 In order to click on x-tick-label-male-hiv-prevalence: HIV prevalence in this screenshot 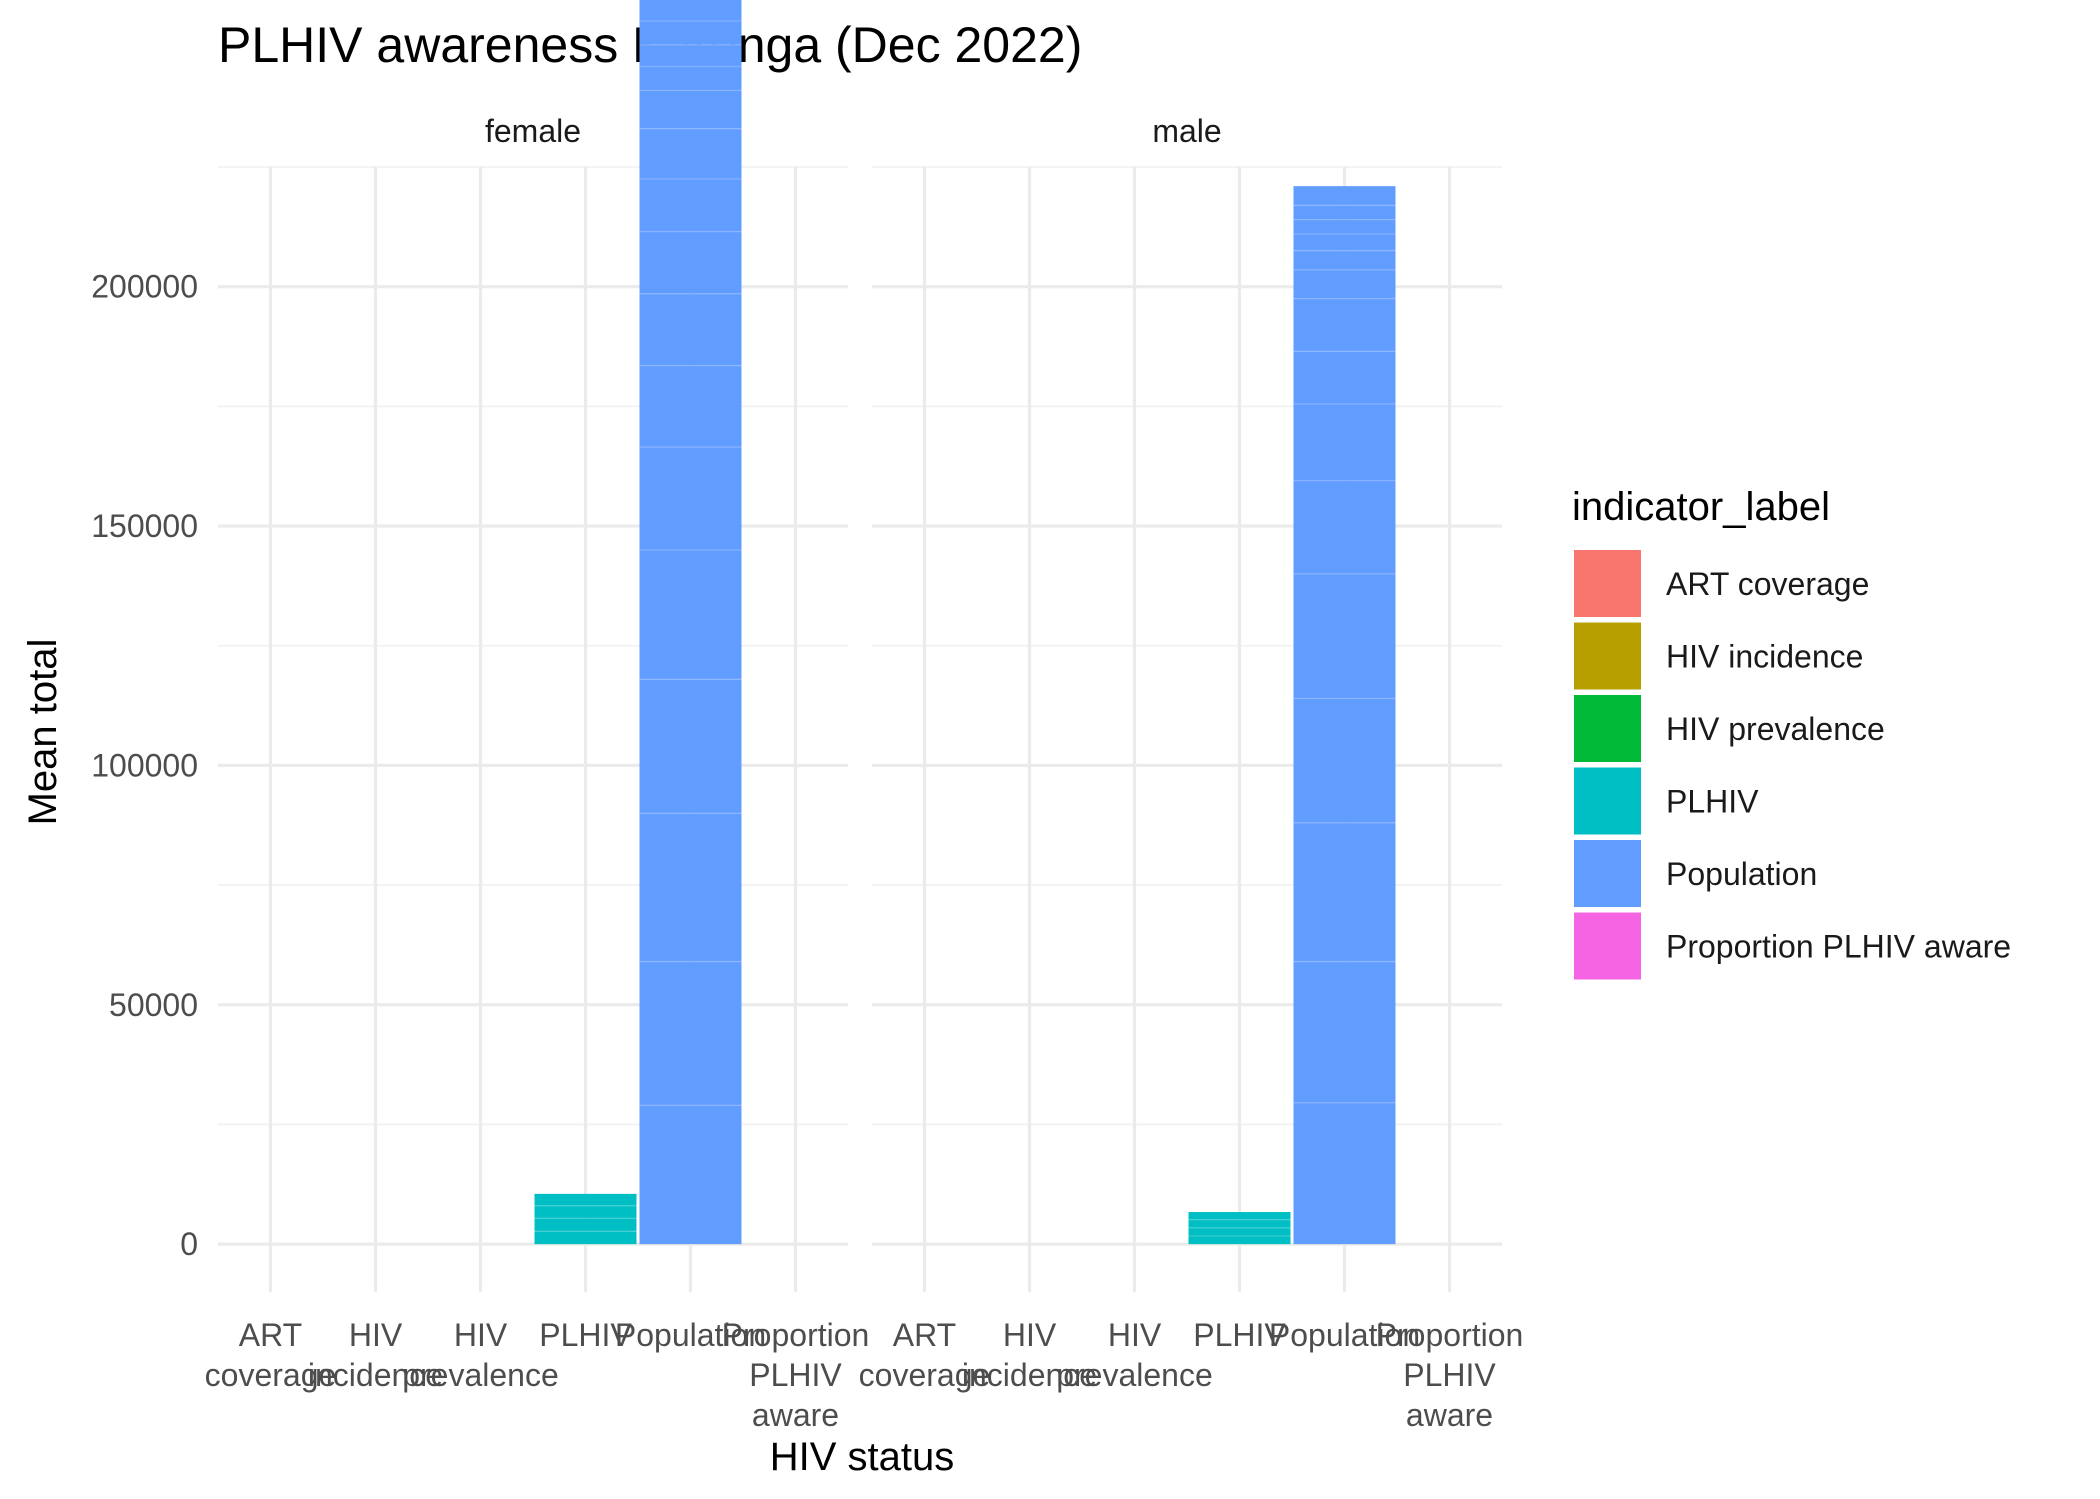, I will do `click(1134, 1355)`.